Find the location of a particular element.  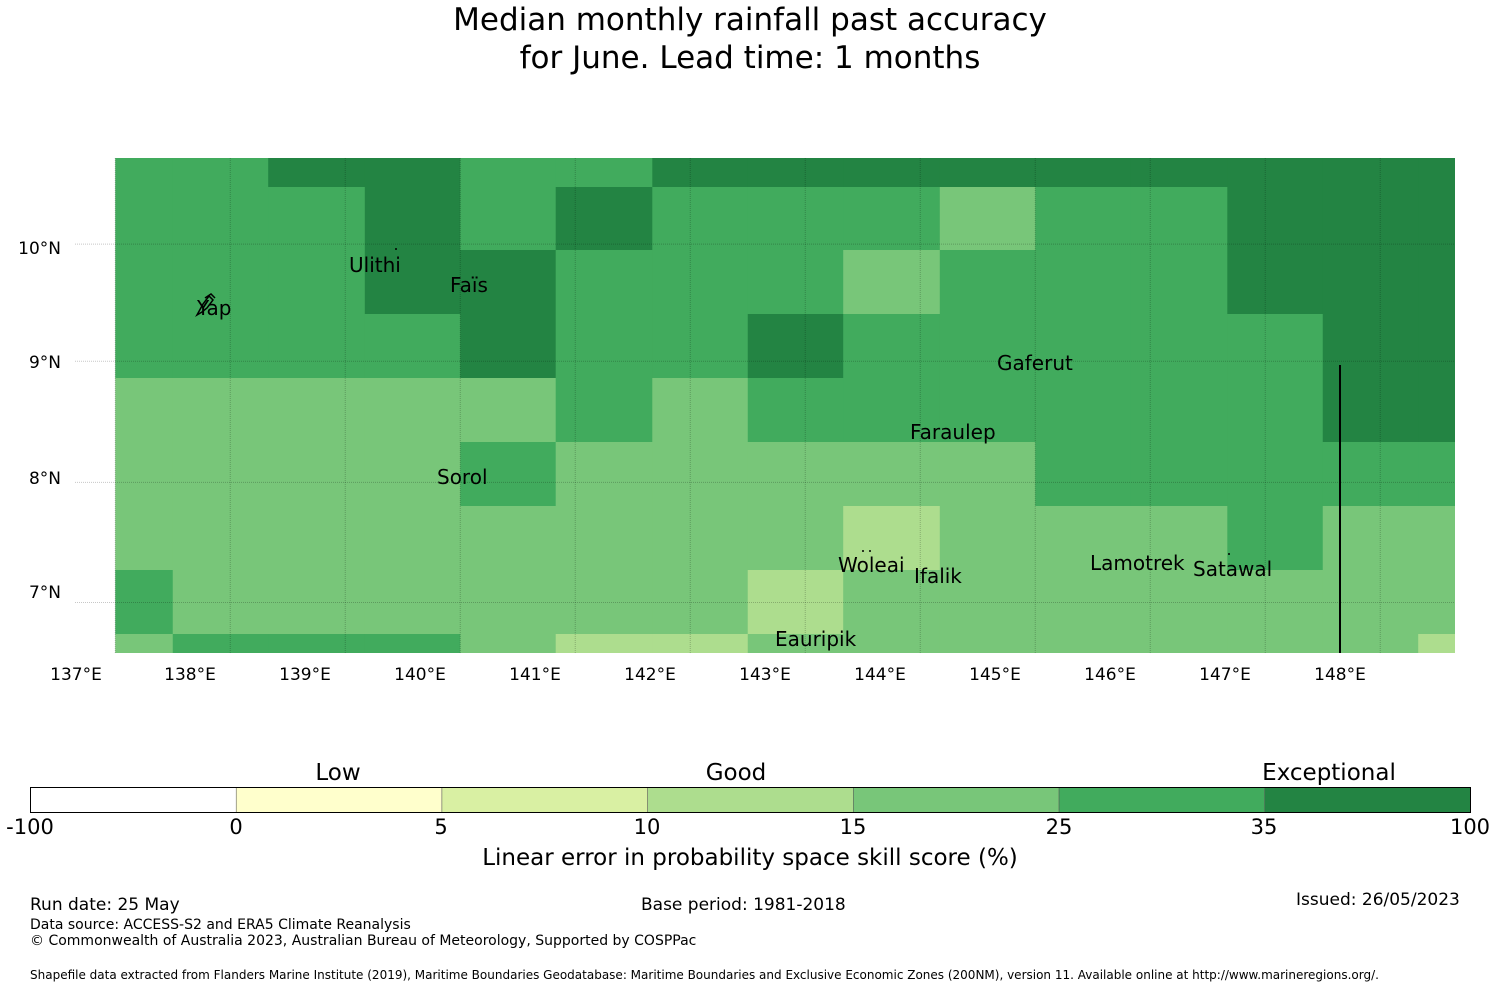

lon-label-137e: 137°E is located at coordinates (76, 675).